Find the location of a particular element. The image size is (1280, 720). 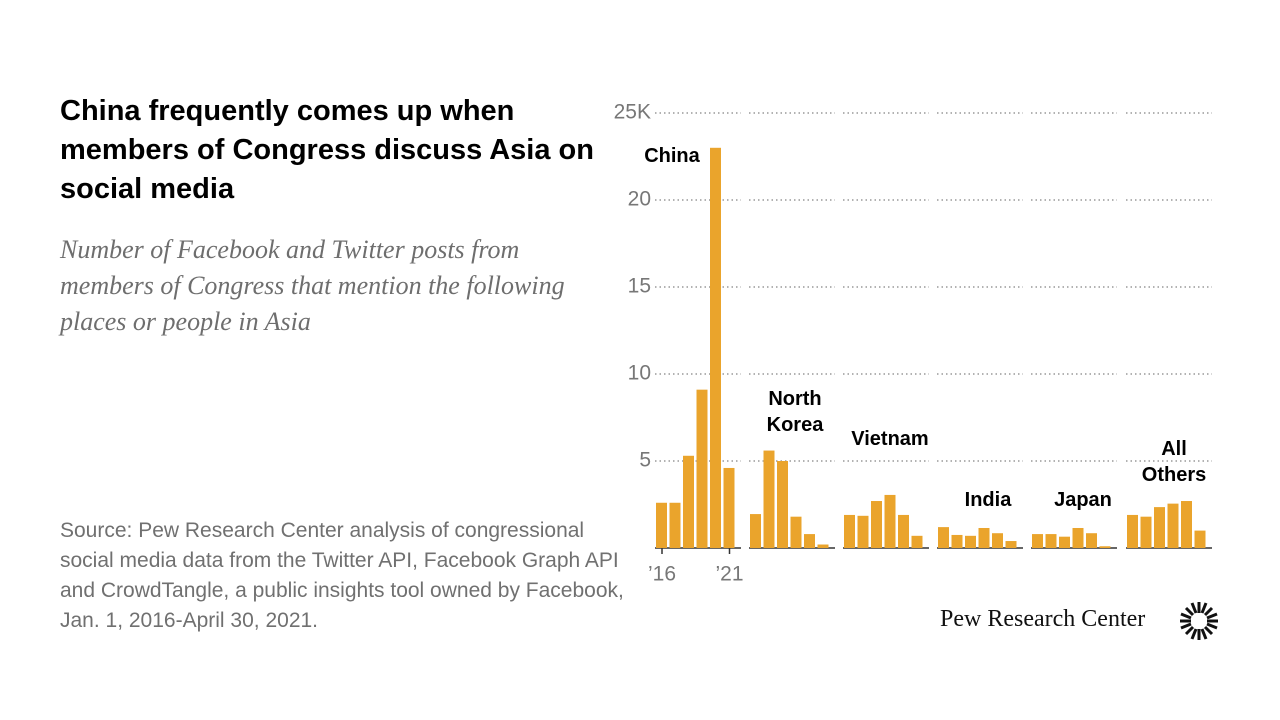

logo is located at coordinates (1199, 621).